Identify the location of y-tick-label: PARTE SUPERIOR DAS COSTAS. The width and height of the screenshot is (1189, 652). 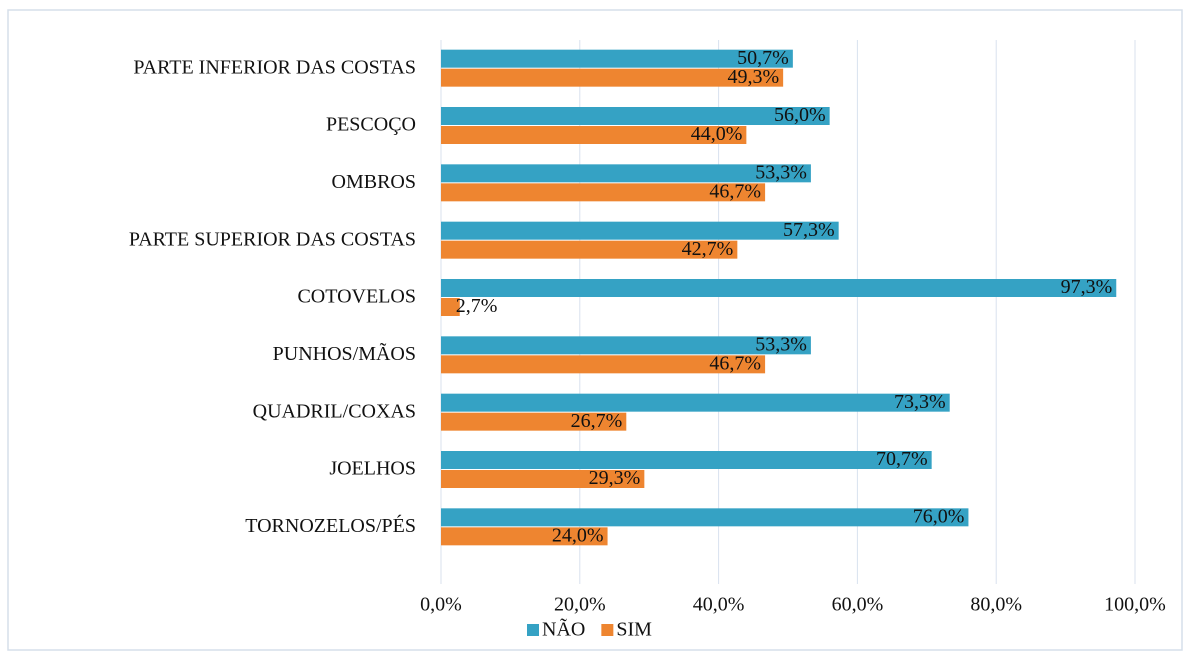
(272, 239).